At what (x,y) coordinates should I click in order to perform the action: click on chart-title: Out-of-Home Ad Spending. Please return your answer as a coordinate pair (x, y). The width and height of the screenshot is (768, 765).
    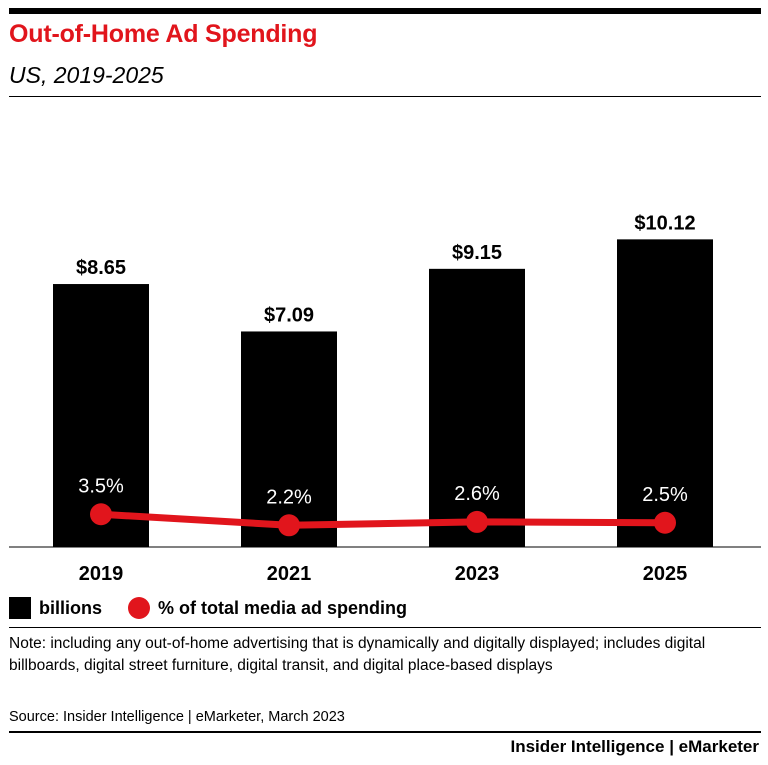
    Looking at the image, I should click on (163, 34).